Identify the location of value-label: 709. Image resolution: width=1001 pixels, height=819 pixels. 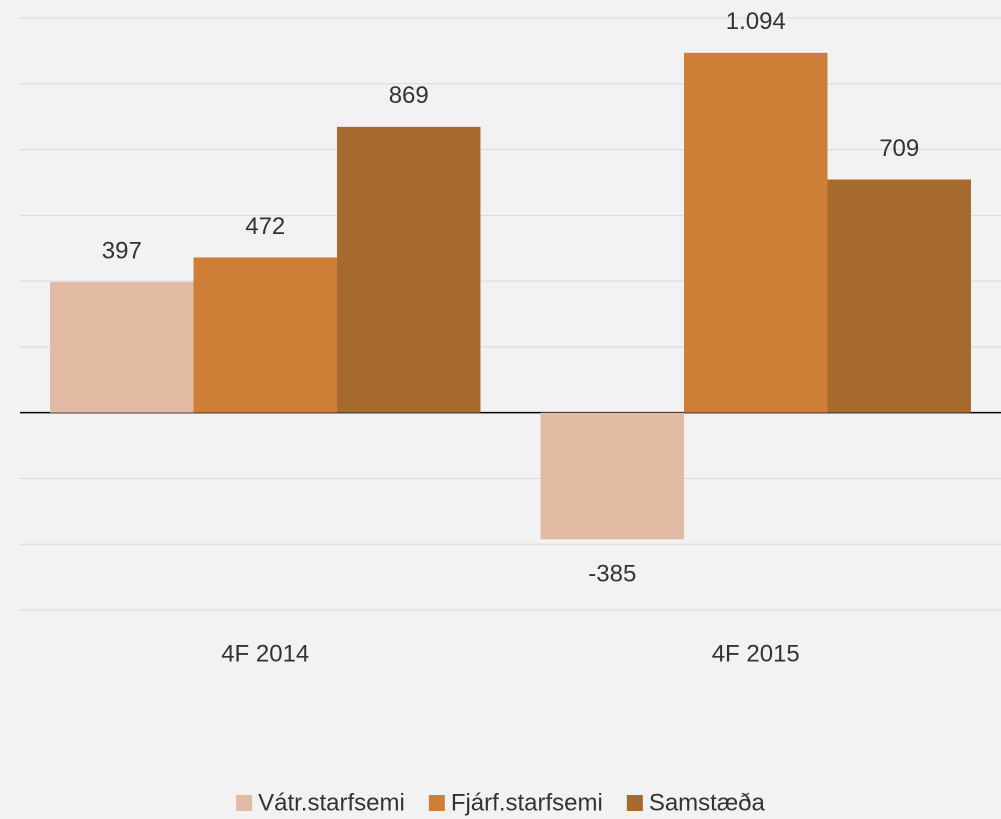
(899, 148).